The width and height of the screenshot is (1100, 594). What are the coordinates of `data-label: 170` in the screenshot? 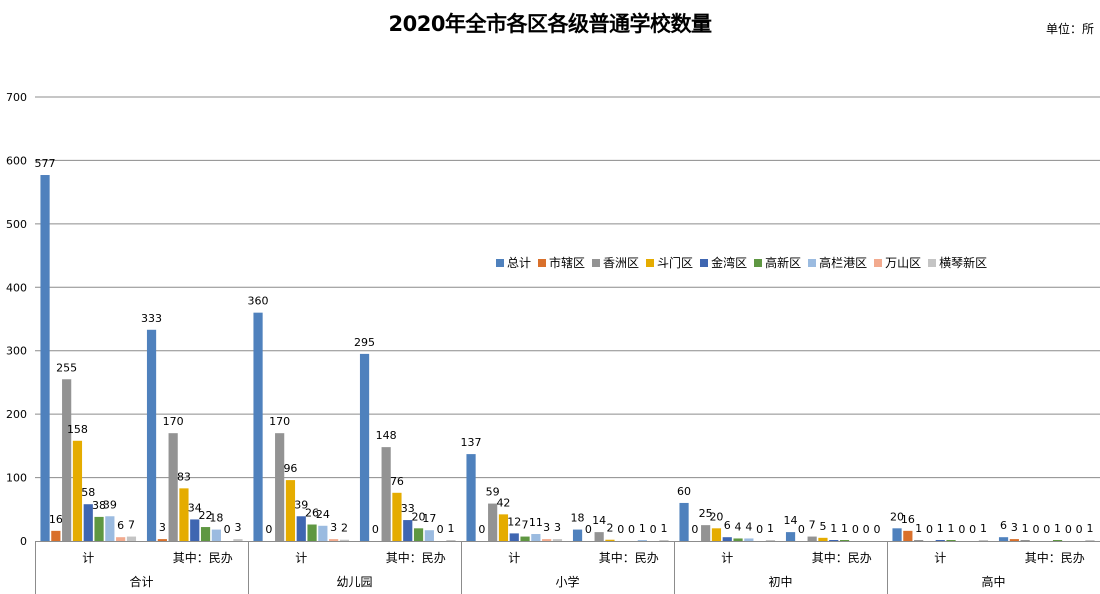 It's located at (279, 421).